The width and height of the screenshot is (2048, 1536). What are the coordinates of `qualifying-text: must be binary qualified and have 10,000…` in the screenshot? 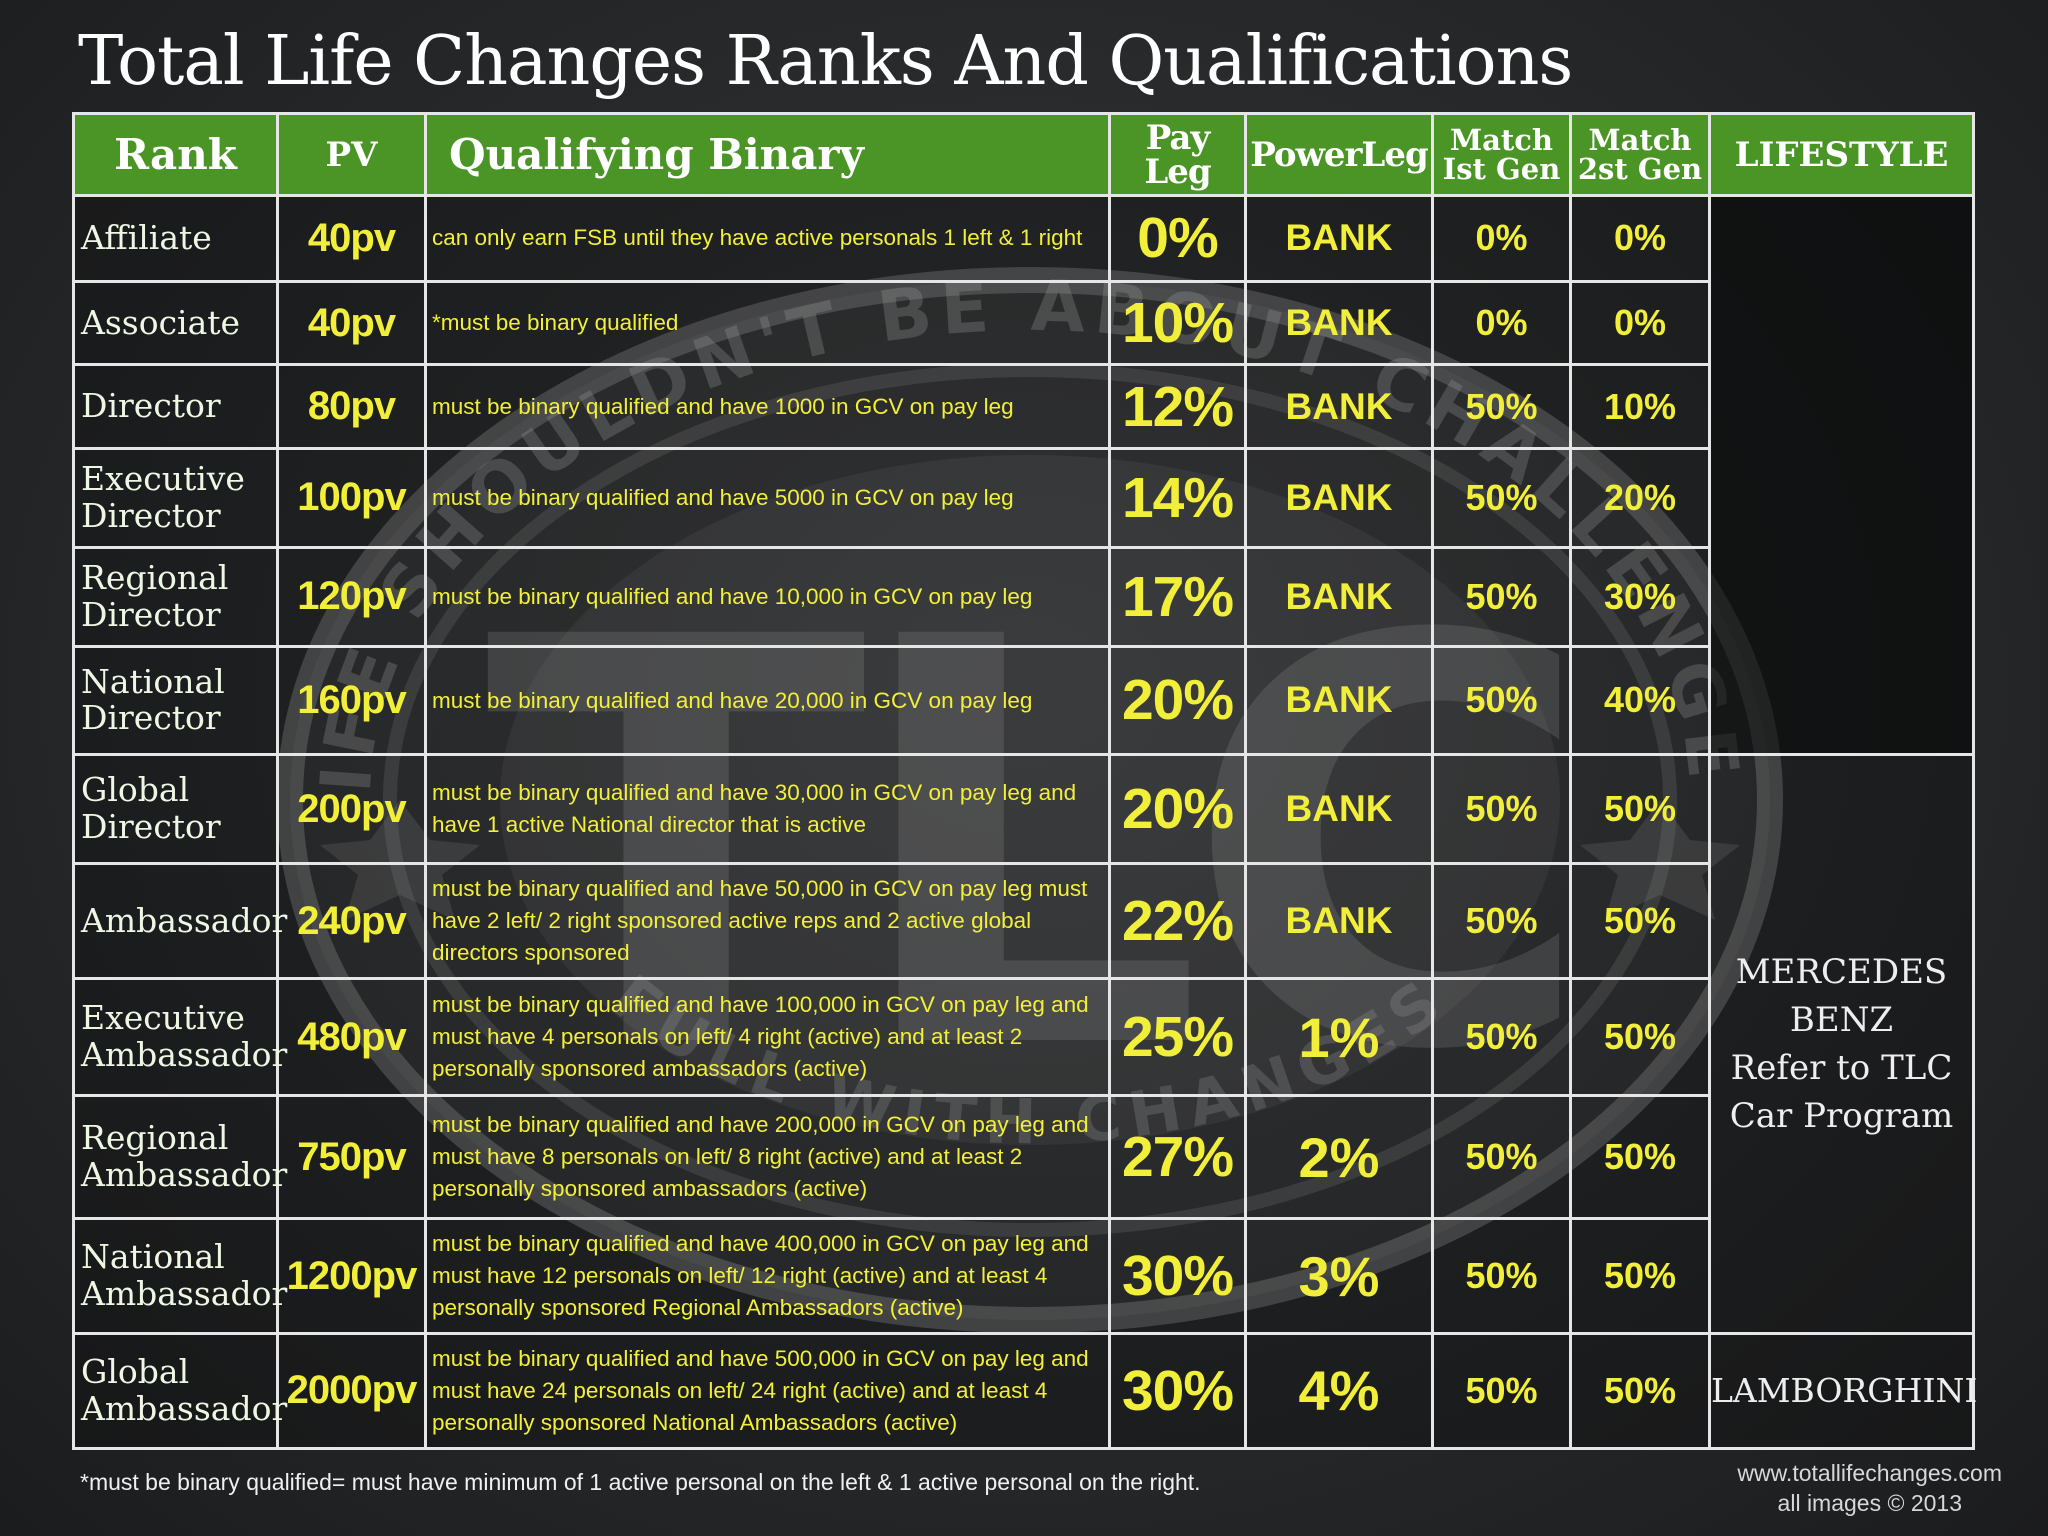 It's located at (767, 596).